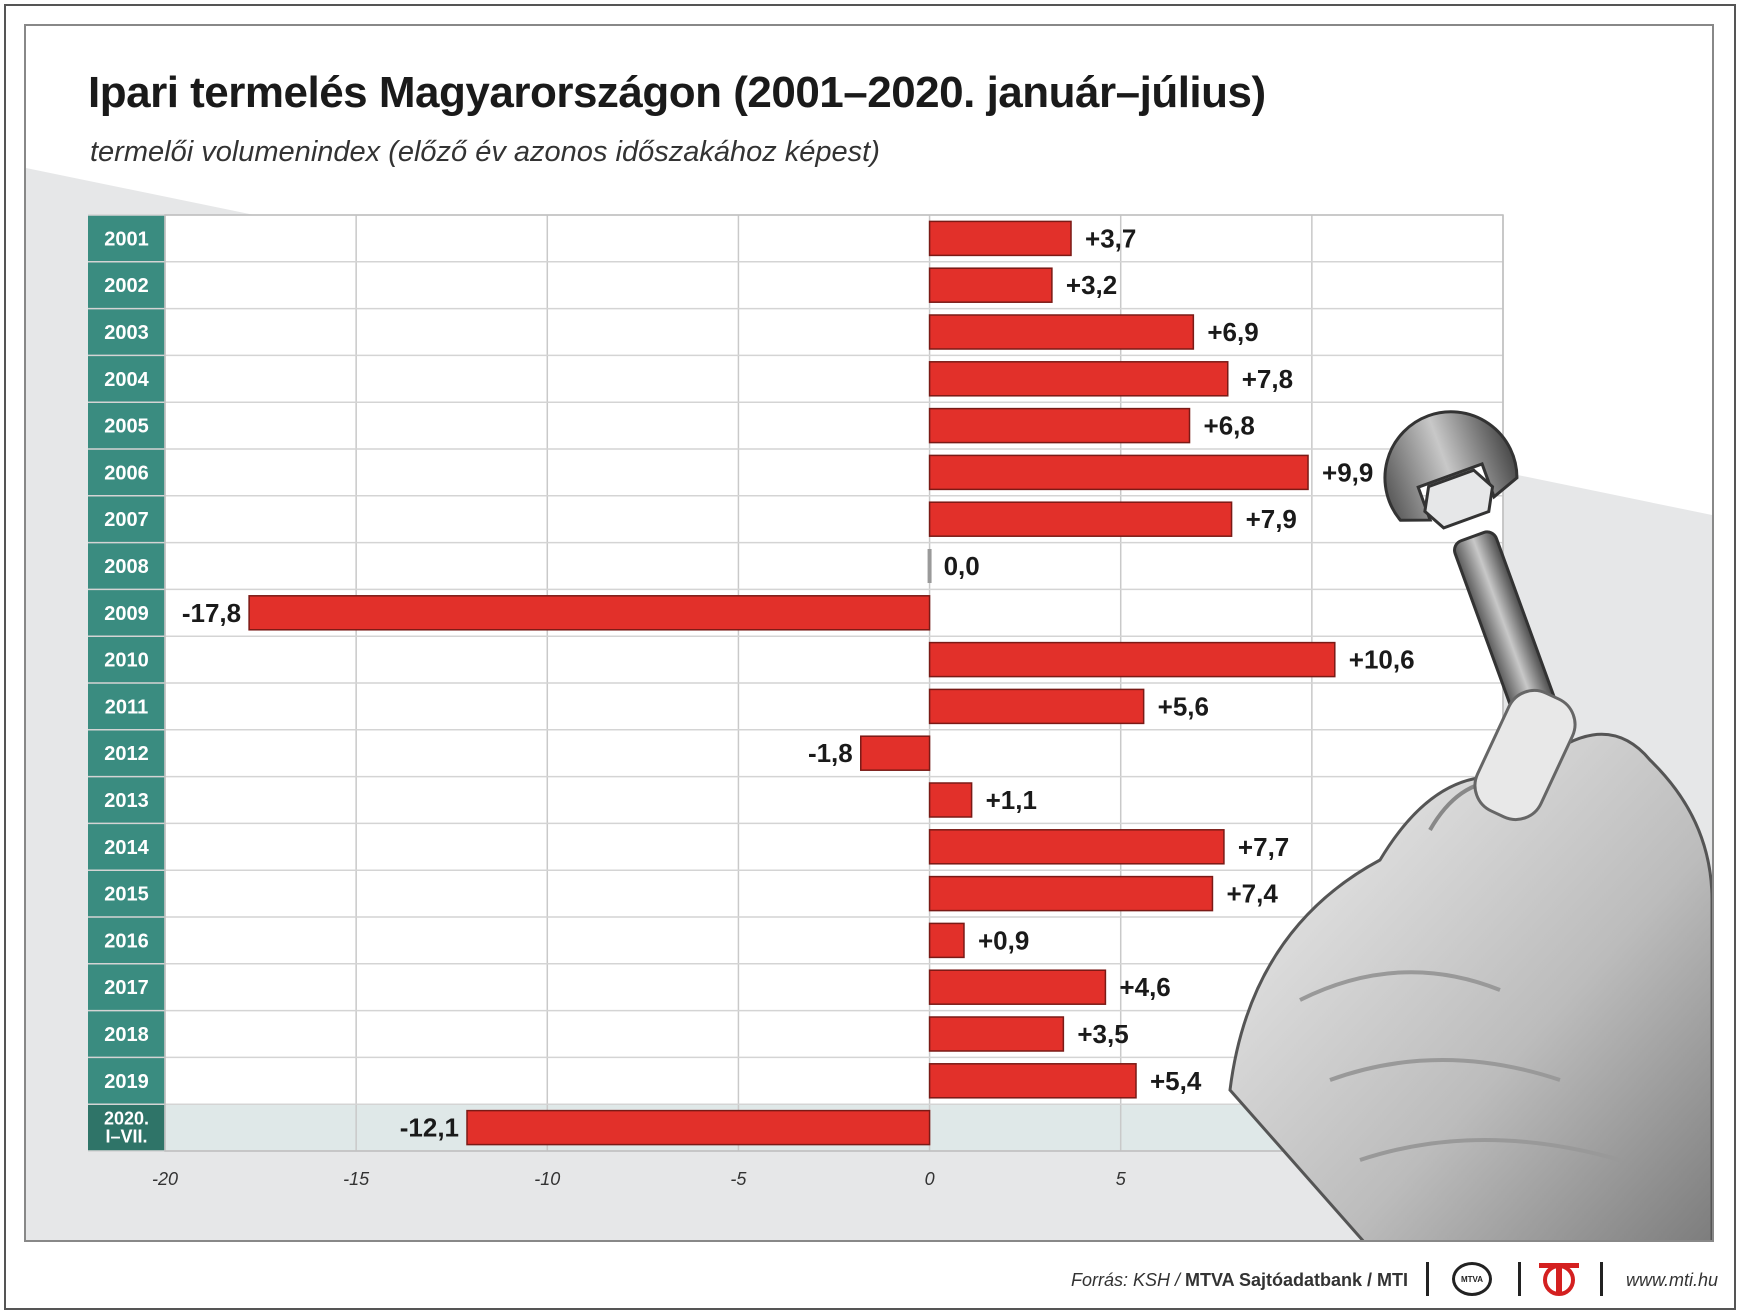  What do you see at coordinates (126, 427) in the screenshot?
I see `category-label: 2005` at bounding box center [126, 427].